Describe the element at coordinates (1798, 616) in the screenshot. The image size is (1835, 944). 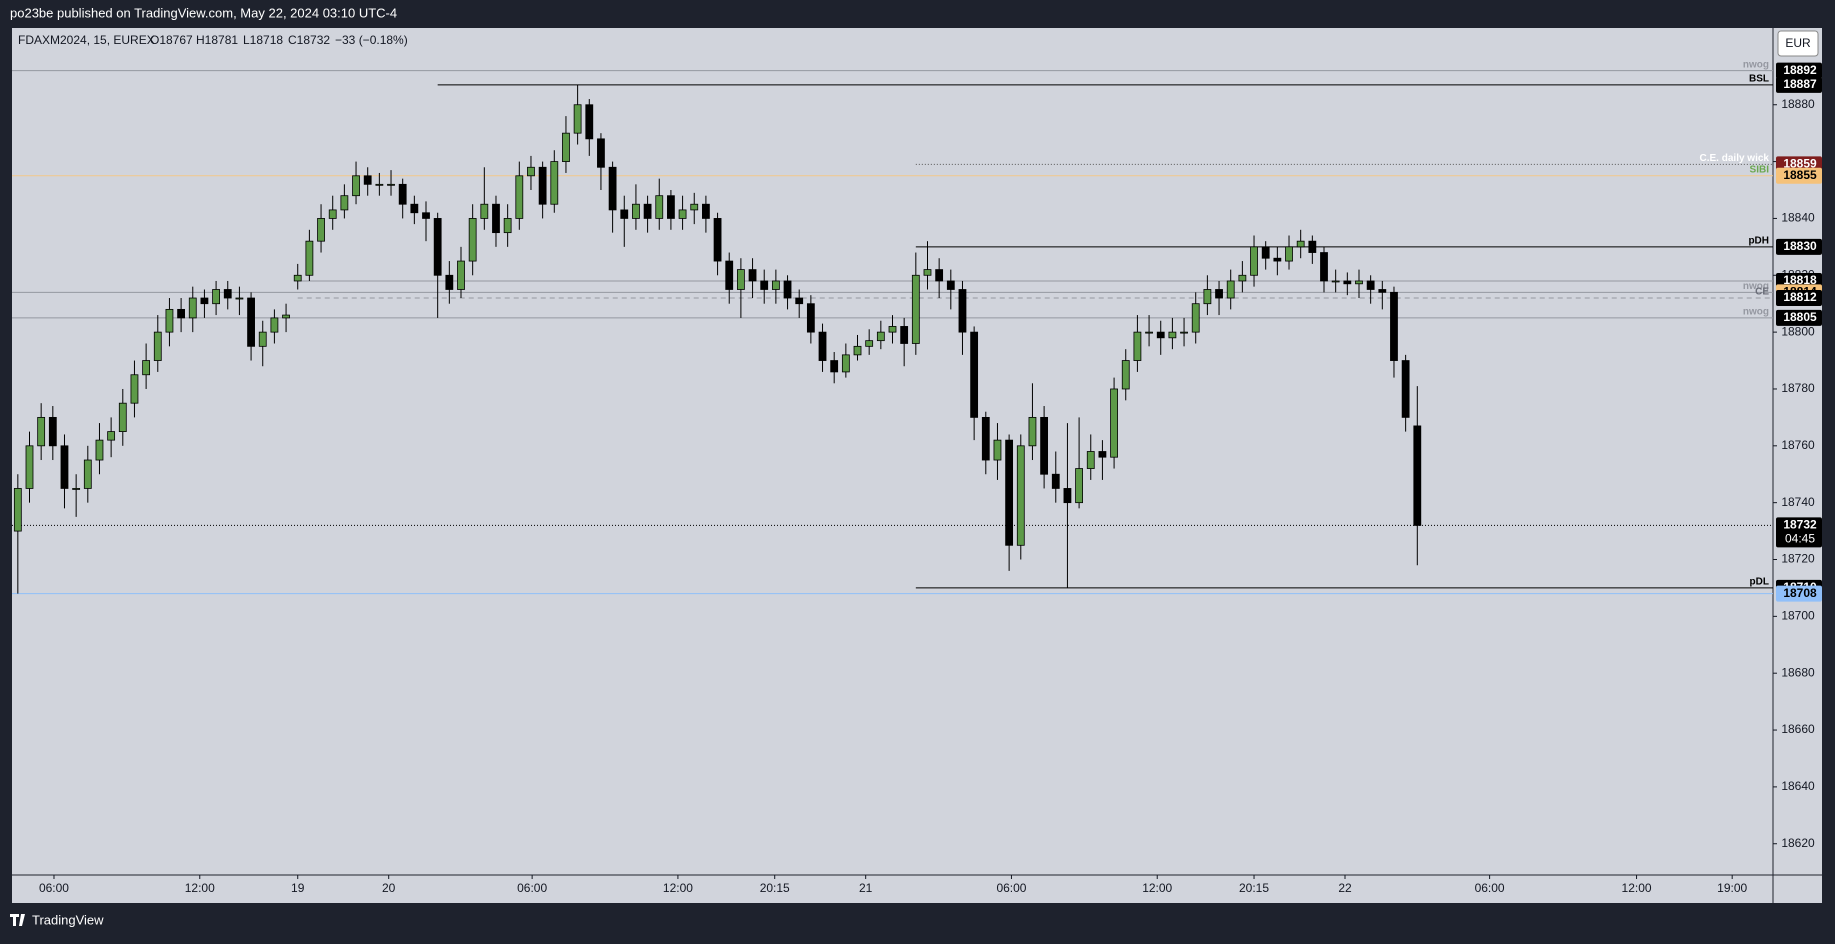
I see `y-tick-label: 18700` at that location.